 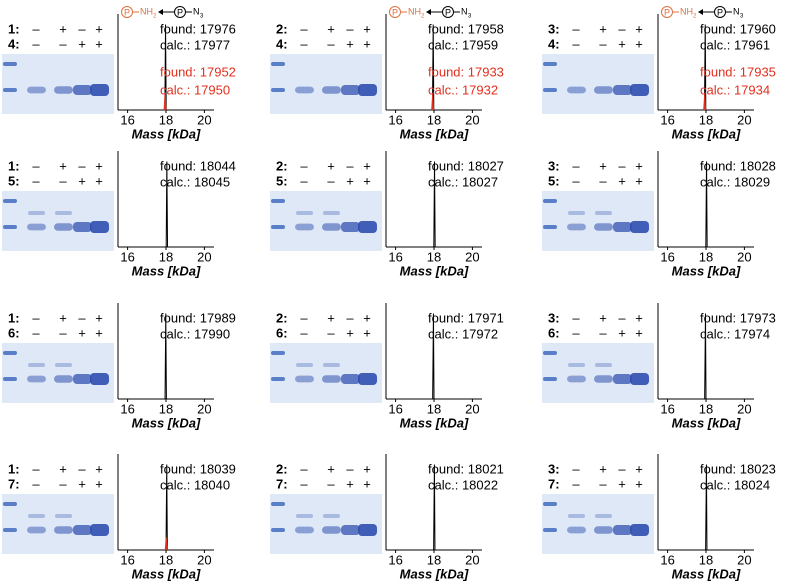 What do you see at coordinates (466, 165) in the screenshot?
I see `annotation: found: 18027` at bounding box center [466, 165].